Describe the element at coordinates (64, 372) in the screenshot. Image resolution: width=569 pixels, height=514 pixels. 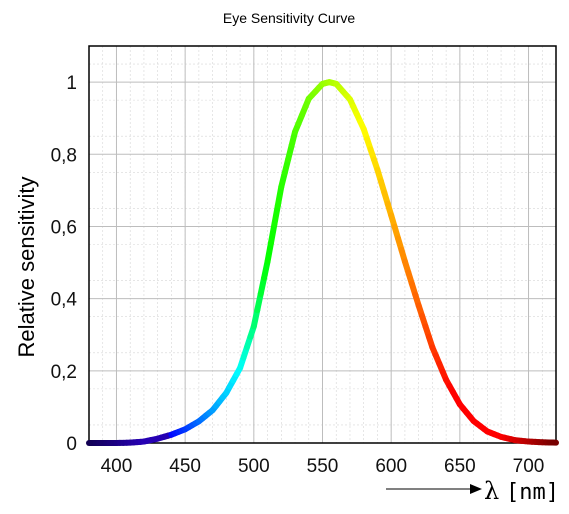
I see `y-tick-label: 0,2` at that location.